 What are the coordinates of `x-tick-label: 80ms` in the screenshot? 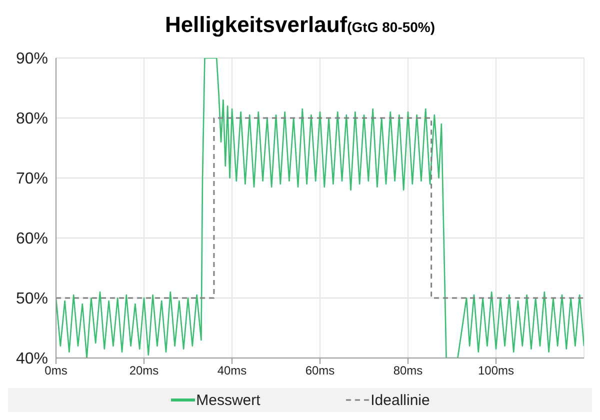 It's located at (408, 371).